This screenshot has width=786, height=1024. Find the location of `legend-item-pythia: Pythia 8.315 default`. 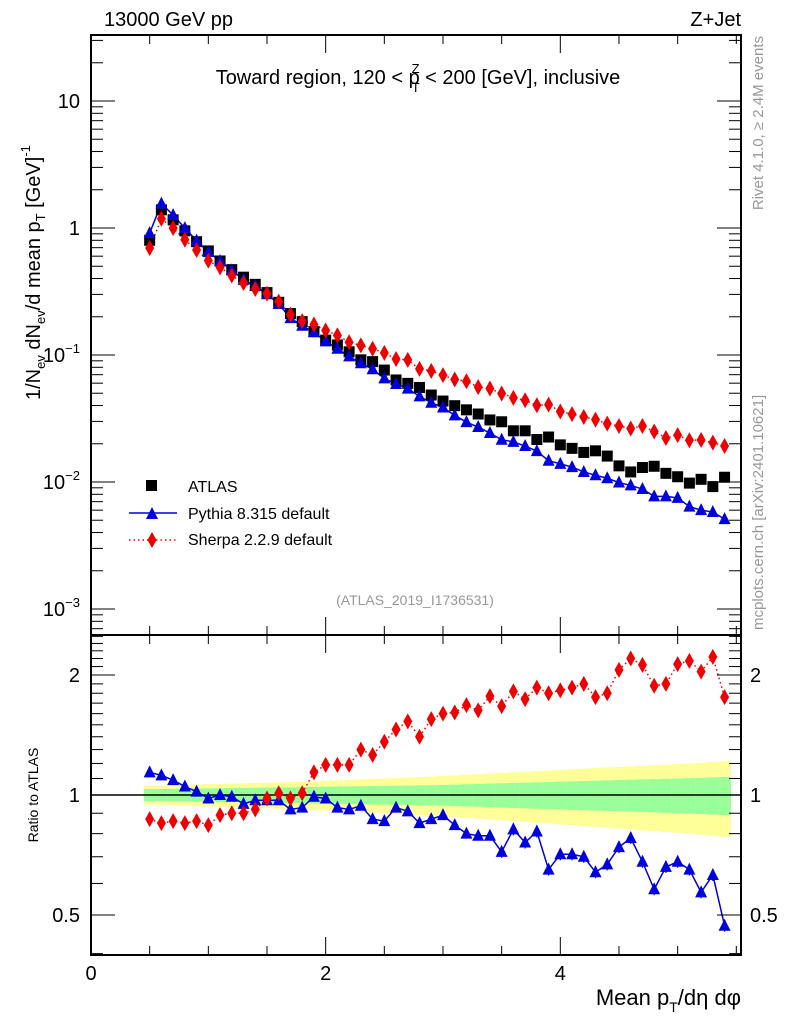

legend-item-pythia: Pythia 8.315 default is located at coordinates (229, 514).